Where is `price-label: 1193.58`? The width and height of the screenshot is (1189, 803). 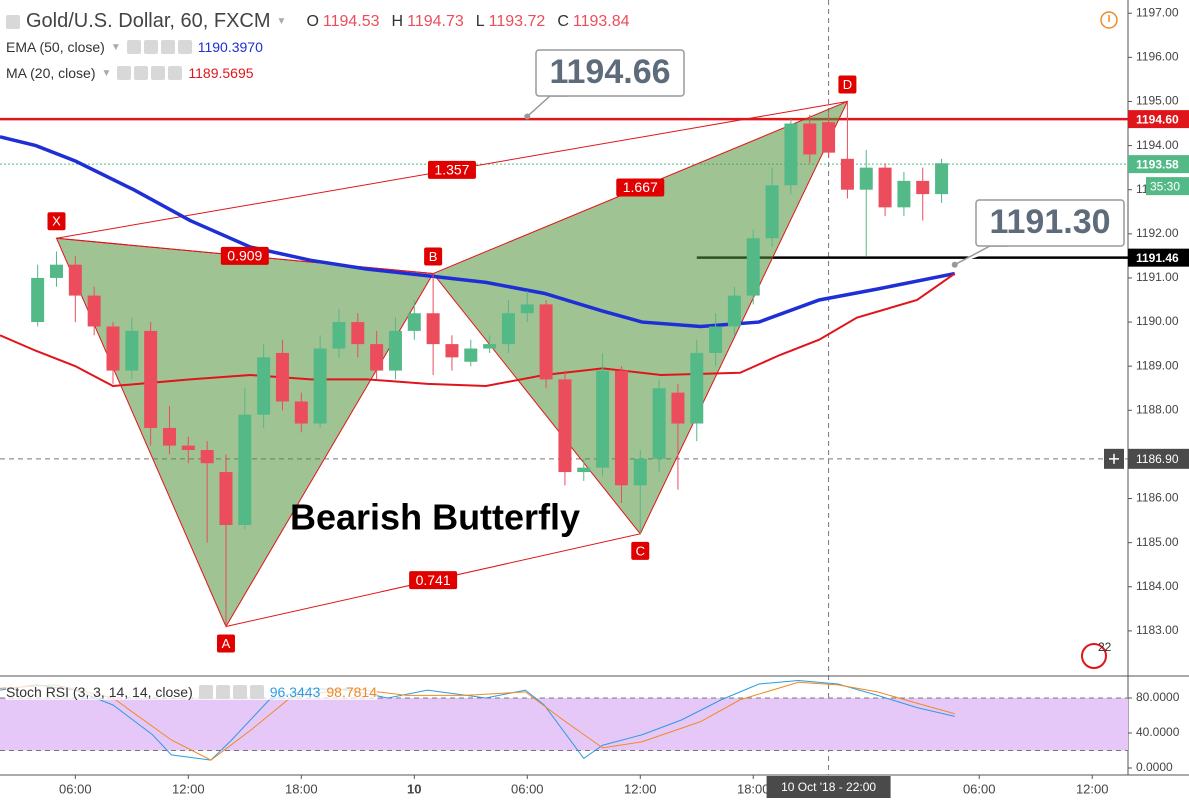
price-label: 1193.58 is located at coordinates (1157, 164).